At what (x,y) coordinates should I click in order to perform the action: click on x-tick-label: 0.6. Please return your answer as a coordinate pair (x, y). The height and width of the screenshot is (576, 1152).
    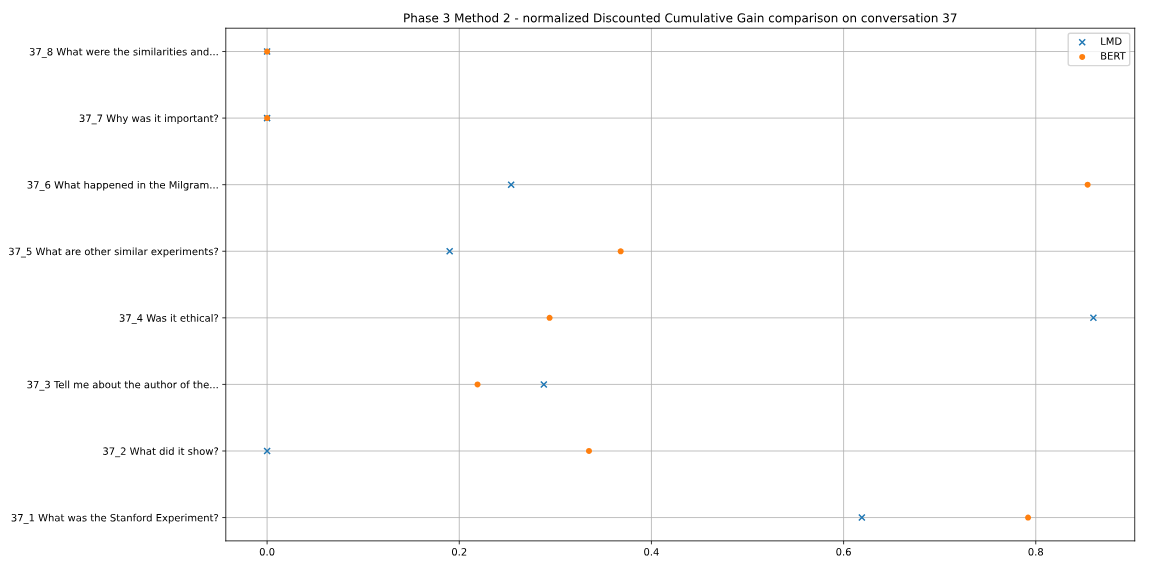
    Looking at the image, I should click on (843, 552).